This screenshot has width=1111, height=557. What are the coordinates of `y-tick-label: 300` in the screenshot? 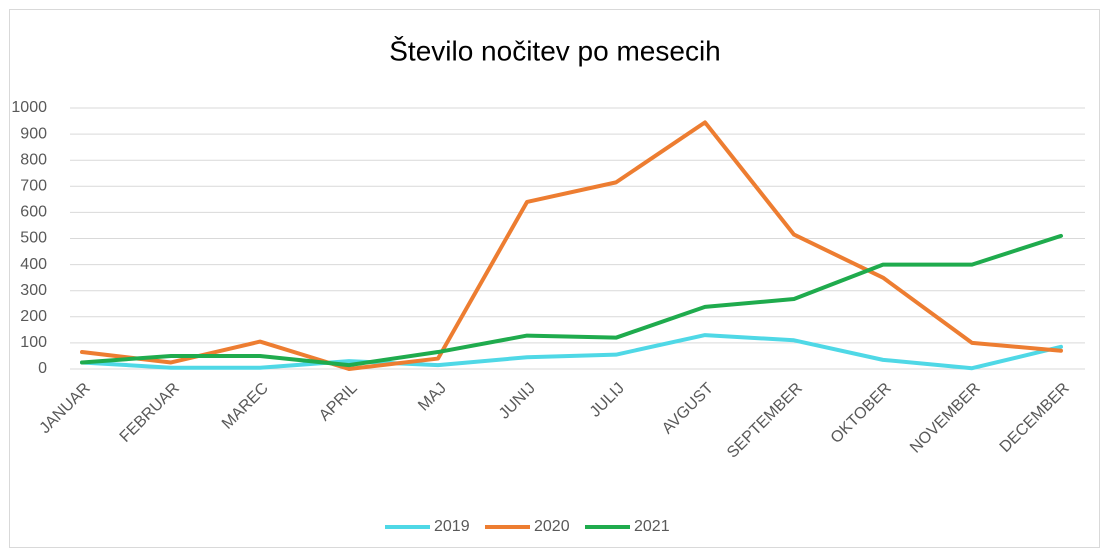 It's located at (33, 290).